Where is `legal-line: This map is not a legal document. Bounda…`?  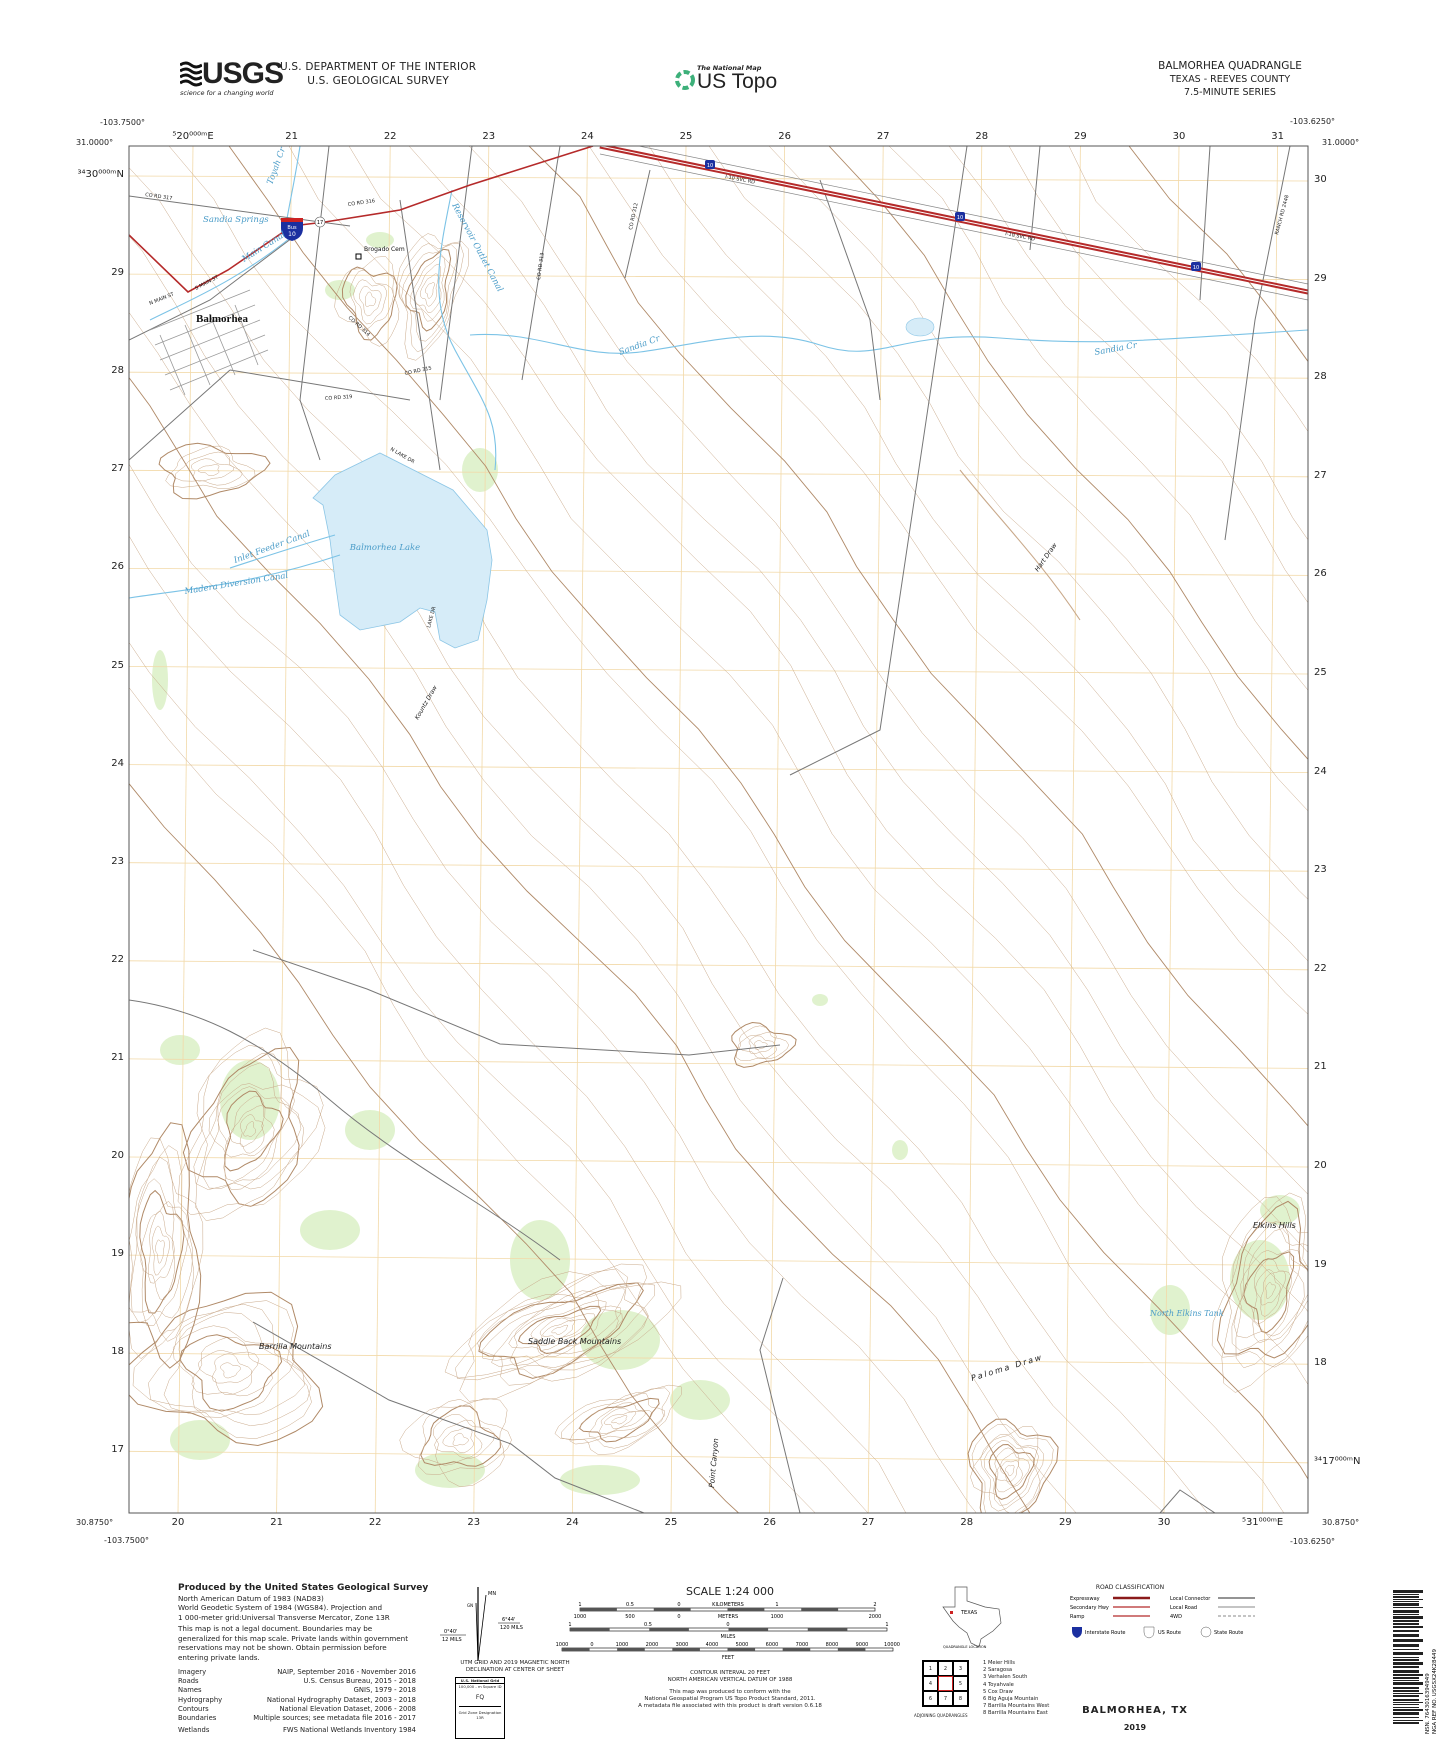
legal-line: This map is not a legal document. Bounda… is located at coordinates (275, 1628).